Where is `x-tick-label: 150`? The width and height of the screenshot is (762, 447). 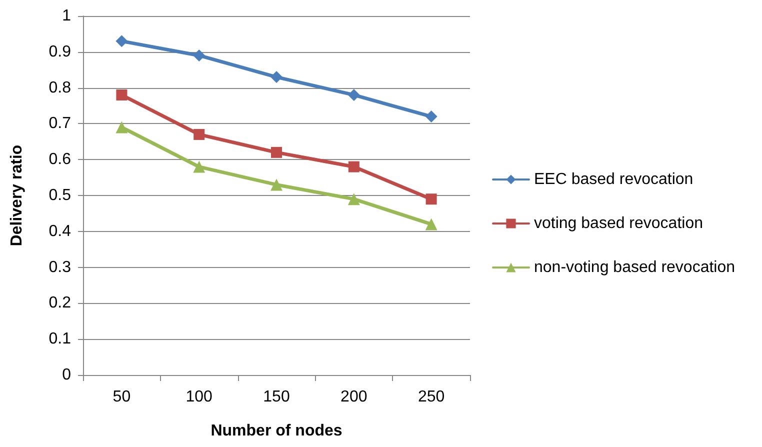 x-tick-label: 150 is located at coordinates (276, 397).